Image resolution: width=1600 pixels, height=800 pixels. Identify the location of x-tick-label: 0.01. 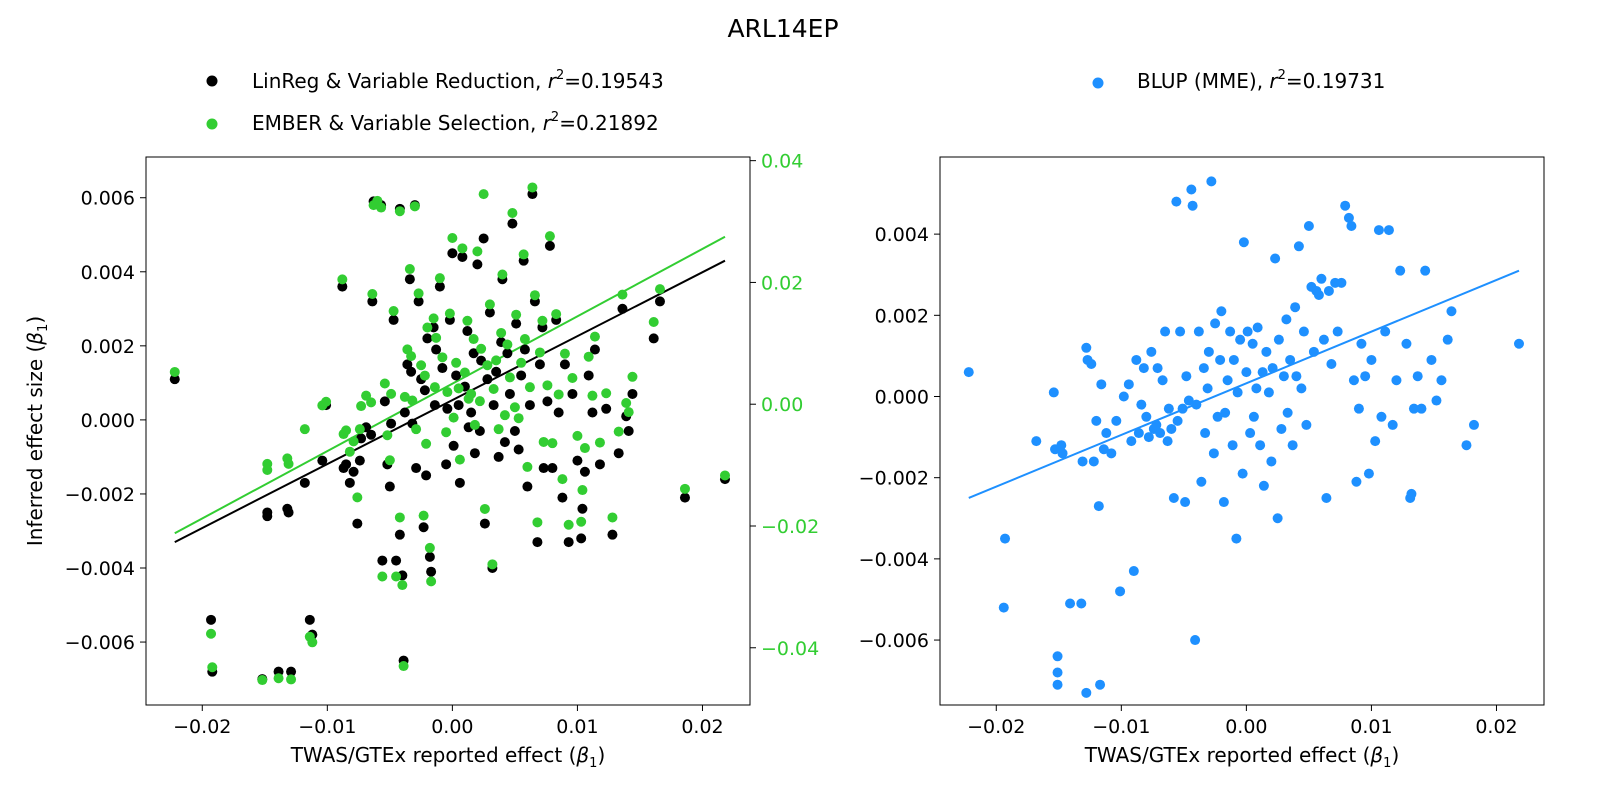
(577, 727).